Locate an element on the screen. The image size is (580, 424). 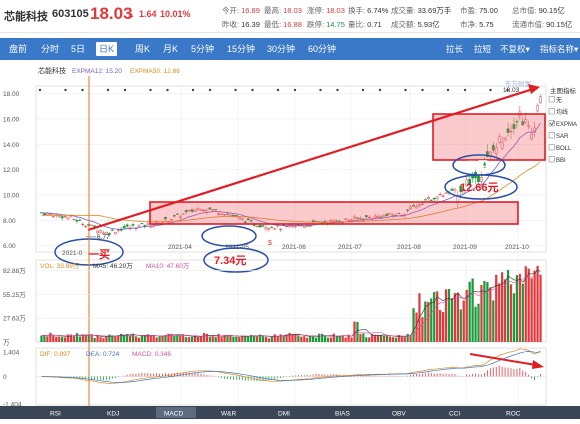
checkmark-icon is located at coordinates (552, 123).